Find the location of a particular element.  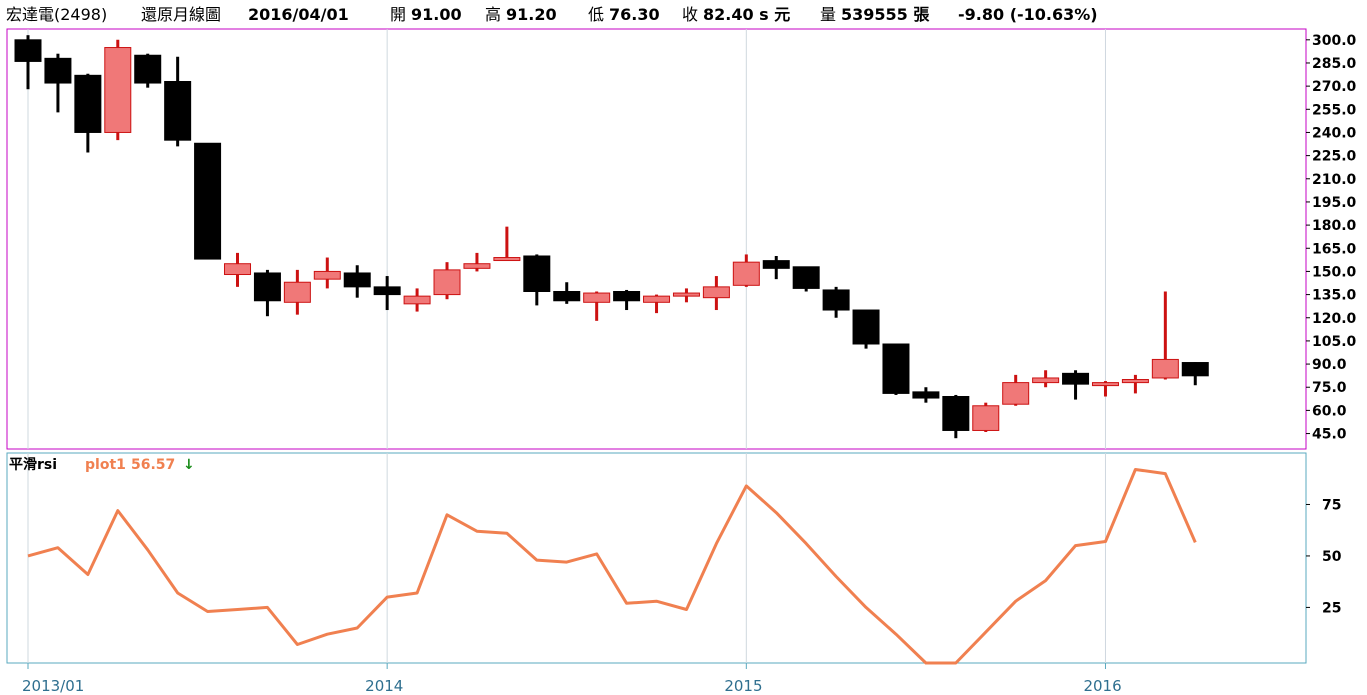

quote-date: 2016/04/01 is located at coordinates (298, 14).